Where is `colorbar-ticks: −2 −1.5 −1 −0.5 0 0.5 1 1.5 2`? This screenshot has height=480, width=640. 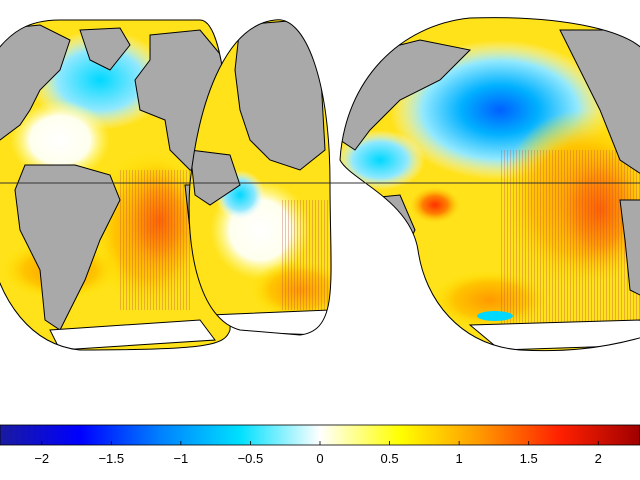
colorbar-ticks: −2 −1.5 −1 −0.5 0 0.5 1 1.5 2 is located at coordinates (318, 453).